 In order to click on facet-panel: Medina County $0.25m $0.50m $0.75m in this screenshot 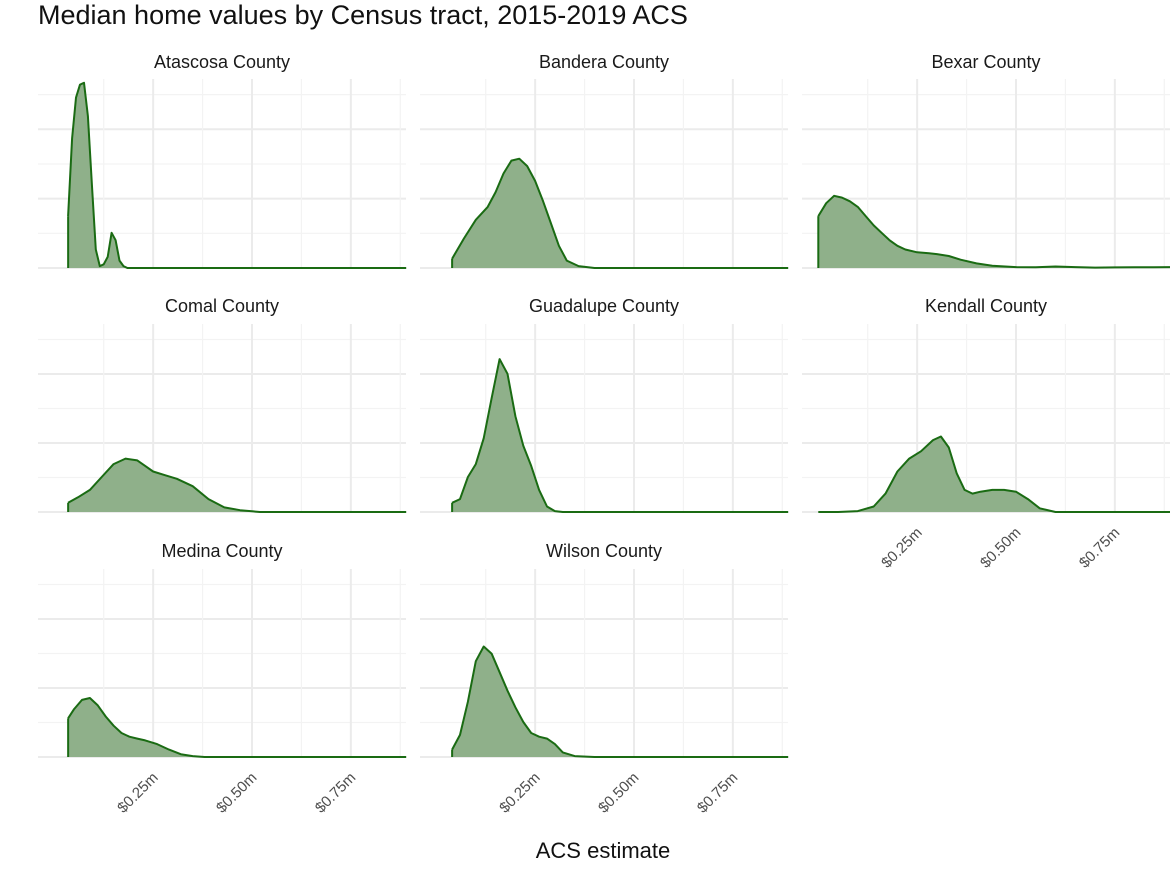, I will do `click(222, 679)`.